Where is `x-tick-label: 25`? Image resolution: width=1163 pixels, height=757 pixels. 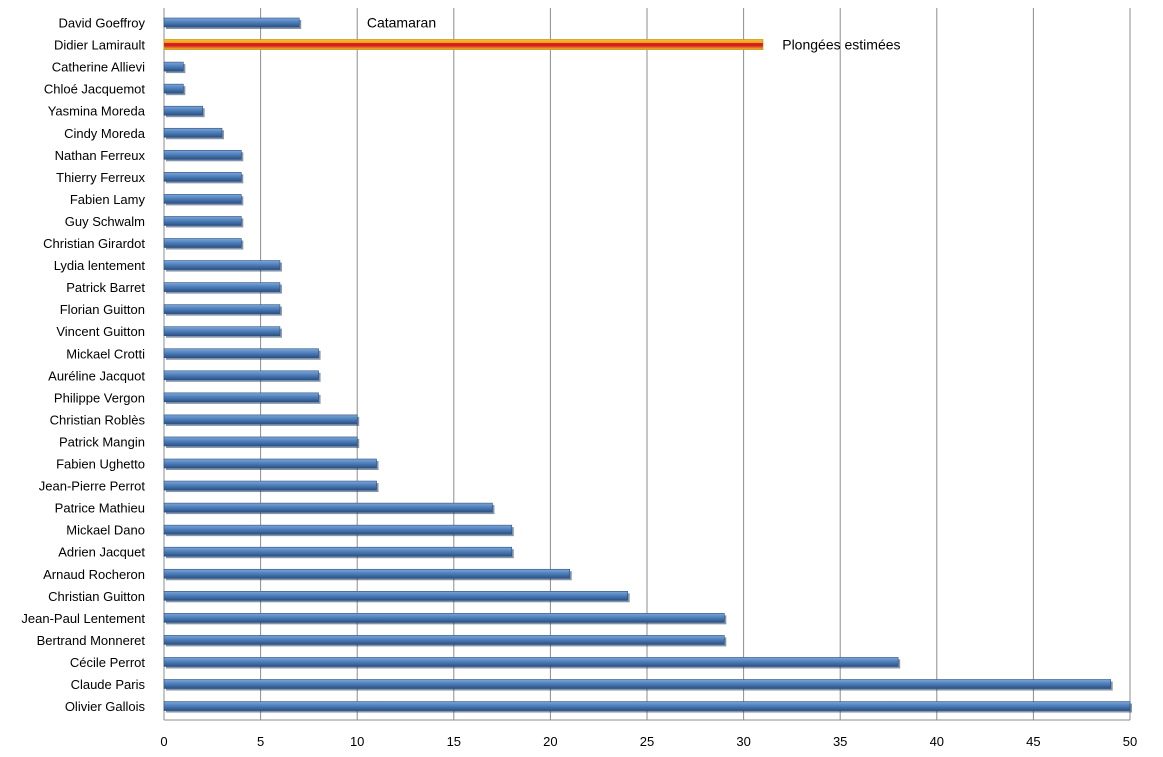 x-tick-label: 25 is located at coordinates (647, 741).